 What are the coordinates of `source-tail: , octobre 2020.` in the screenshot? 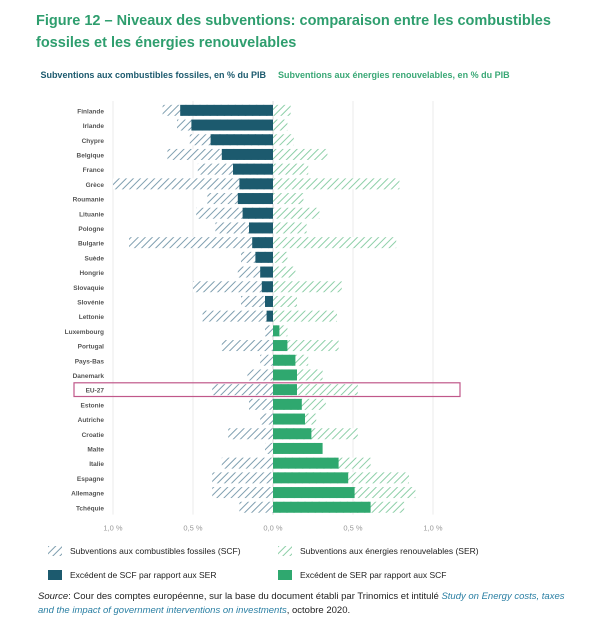 It's located at (318, 610).